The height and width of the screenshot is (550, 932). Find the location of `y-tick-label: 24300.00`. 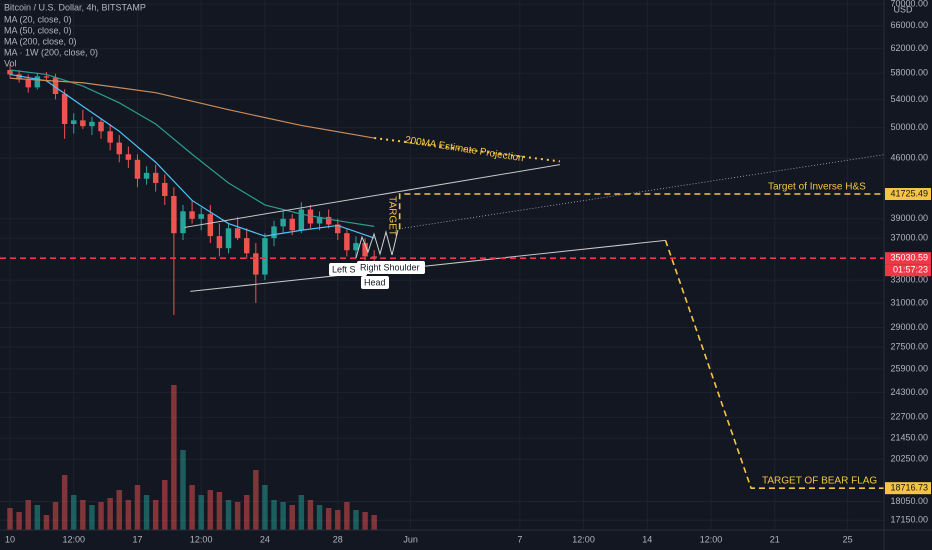

y-tick-label: 24300.00 is located at coordinates (909, 392).